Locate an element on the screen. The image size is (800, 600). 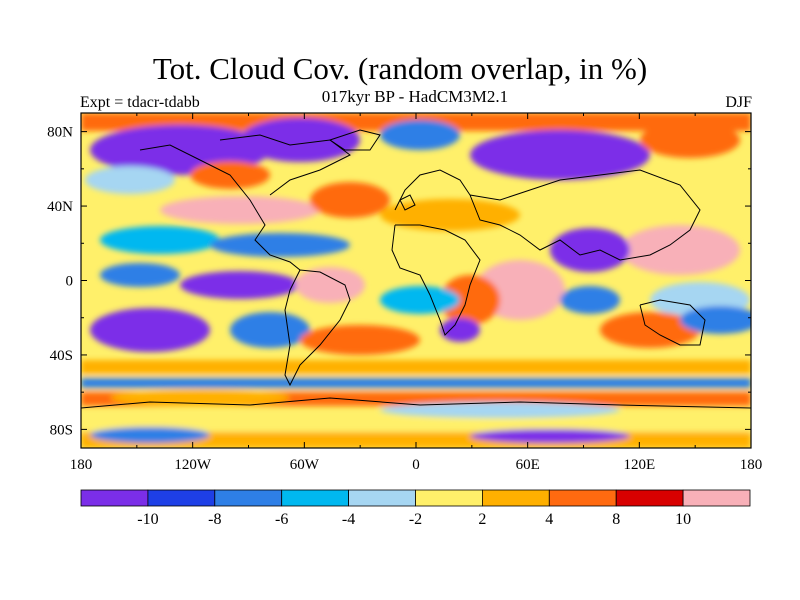
lon-tick-label: 0 is located at coordinates (416, 465).